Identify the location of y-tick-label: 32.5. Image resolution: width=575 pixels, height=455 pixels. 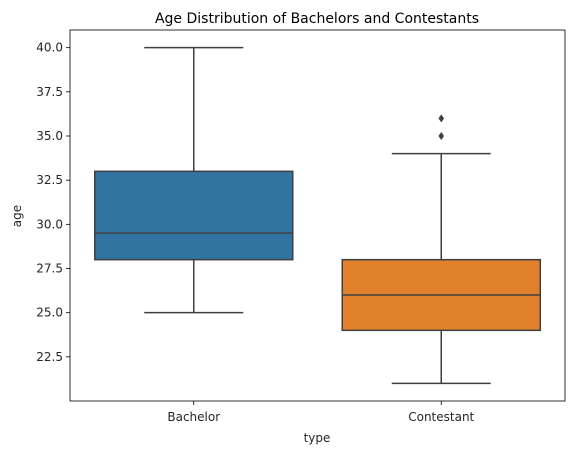
(49, 180).